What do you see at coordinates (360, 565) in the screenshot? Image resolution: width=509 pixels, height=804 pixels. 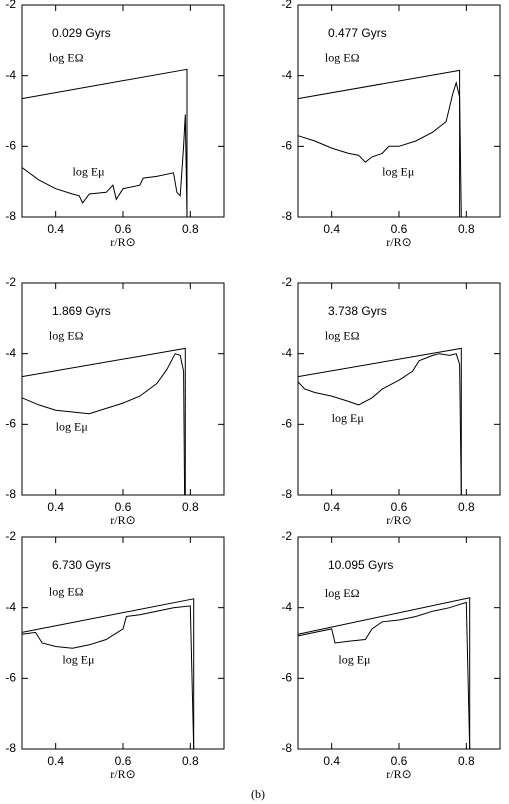 I see `panel-title: 10.095 Gyrs` at bounding box center [360, 565].